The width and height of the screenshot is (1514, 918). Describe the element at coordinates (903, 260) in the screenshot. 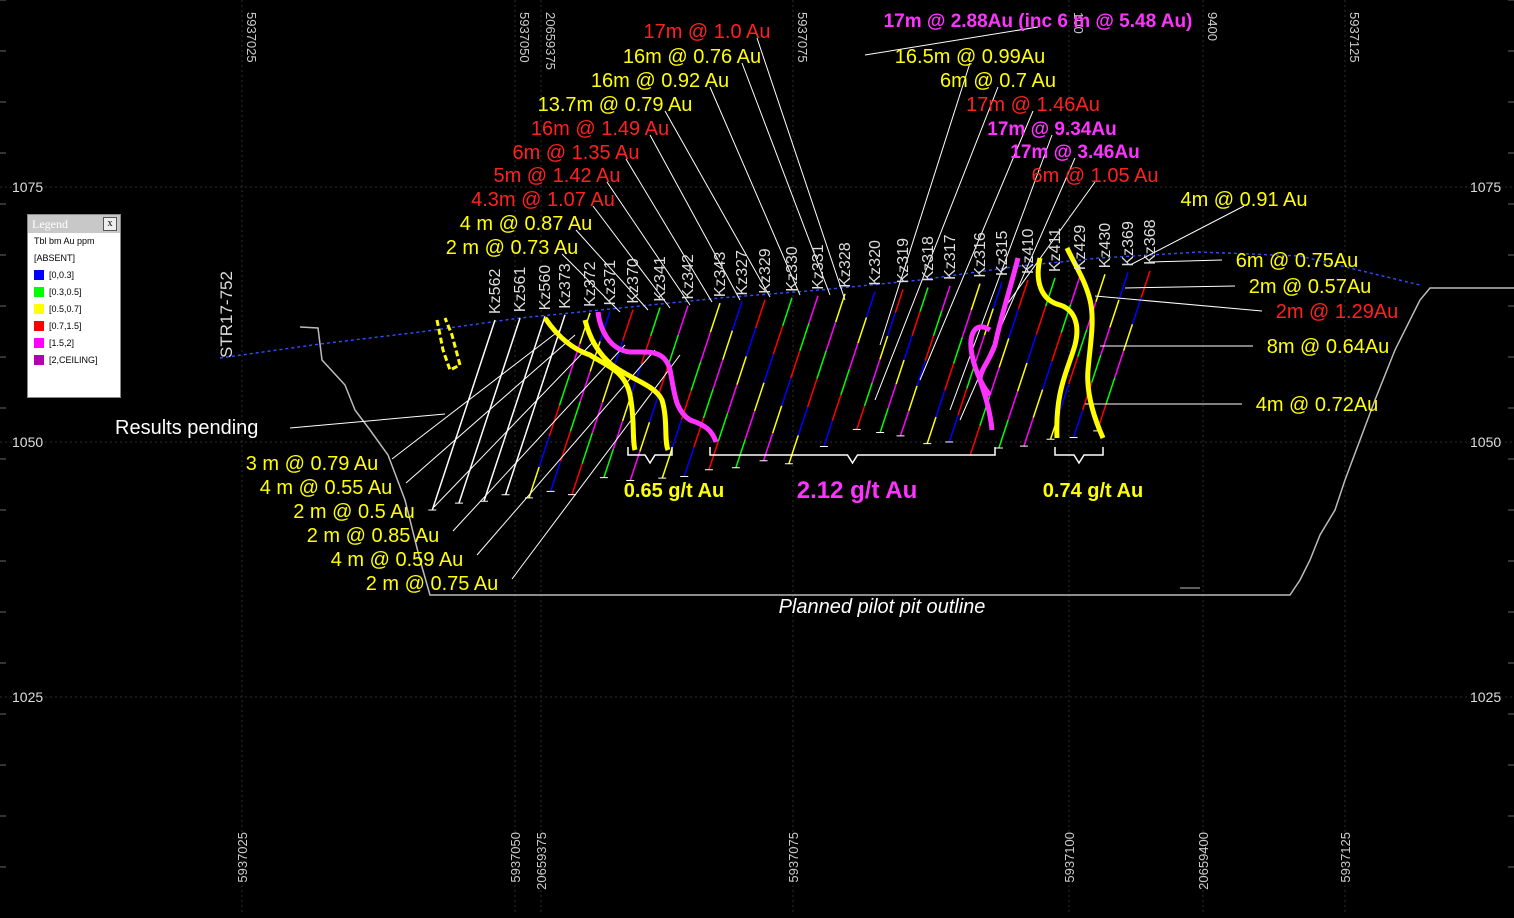

I see `hole-id-label: Kz319` at that location.